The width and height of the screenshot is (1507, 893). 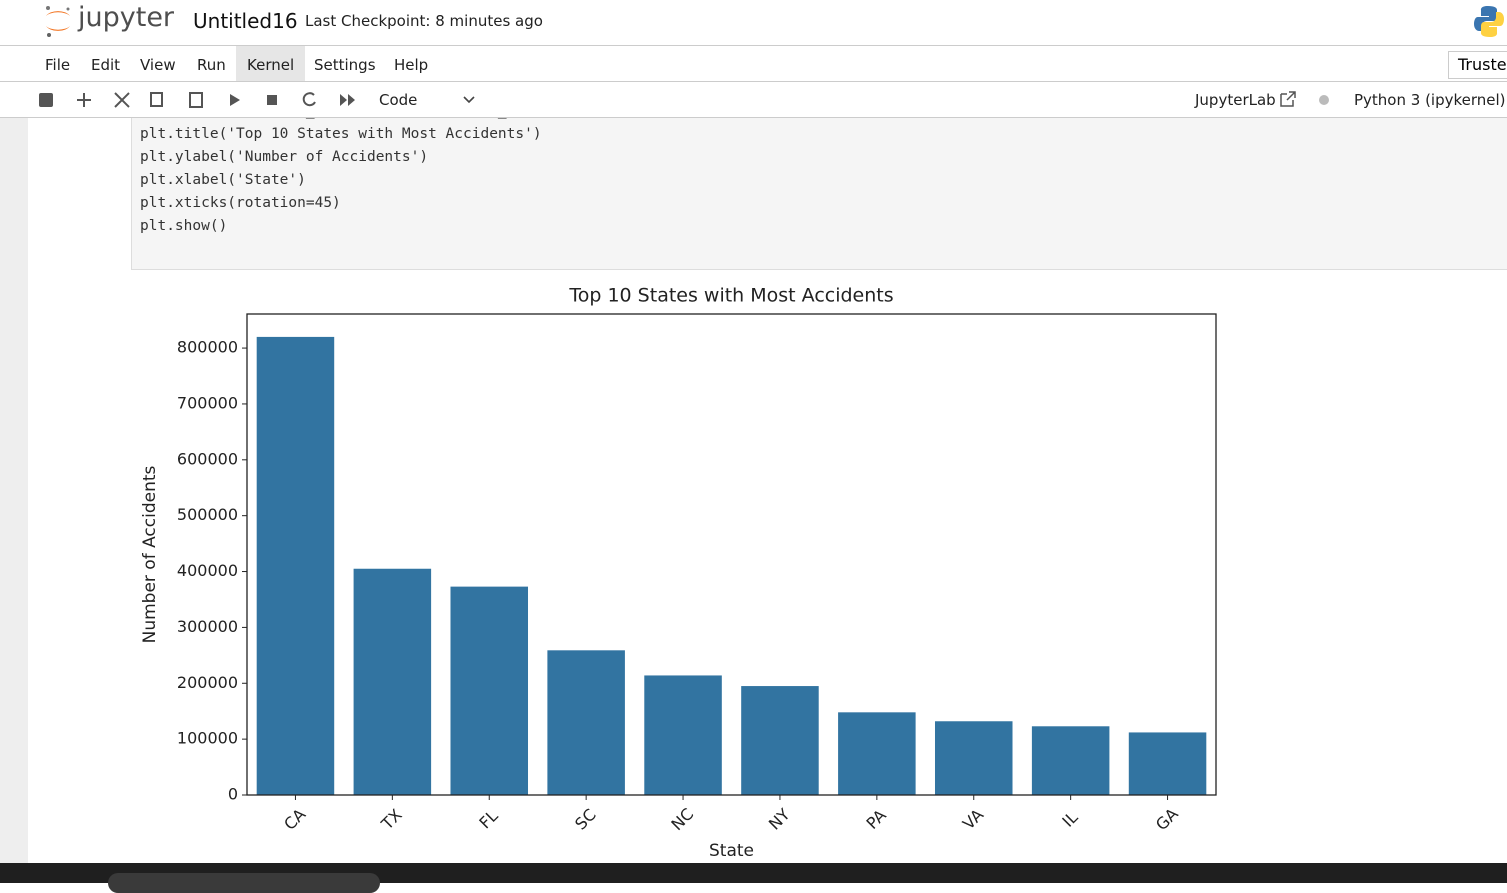 I want to click on y-tick-label: 700000, so click(x=207, y=402).